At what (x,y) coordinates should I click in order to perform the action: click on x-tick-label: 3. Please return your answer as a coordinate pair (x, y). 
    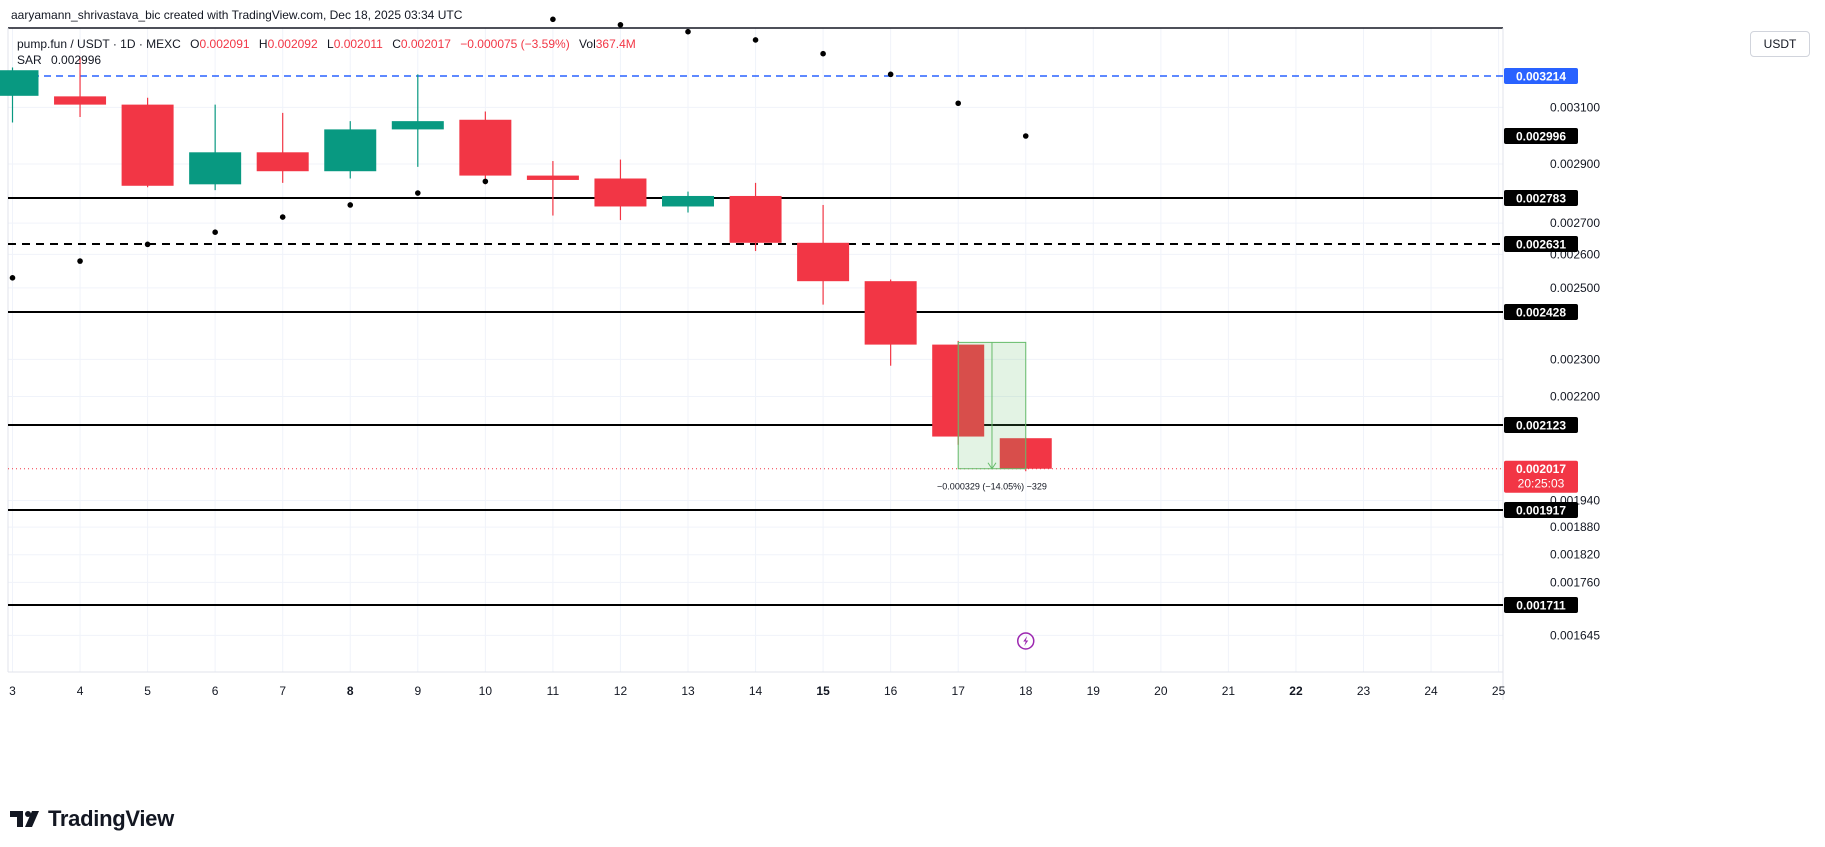
    Looking at the image, I should click on (12, 691).